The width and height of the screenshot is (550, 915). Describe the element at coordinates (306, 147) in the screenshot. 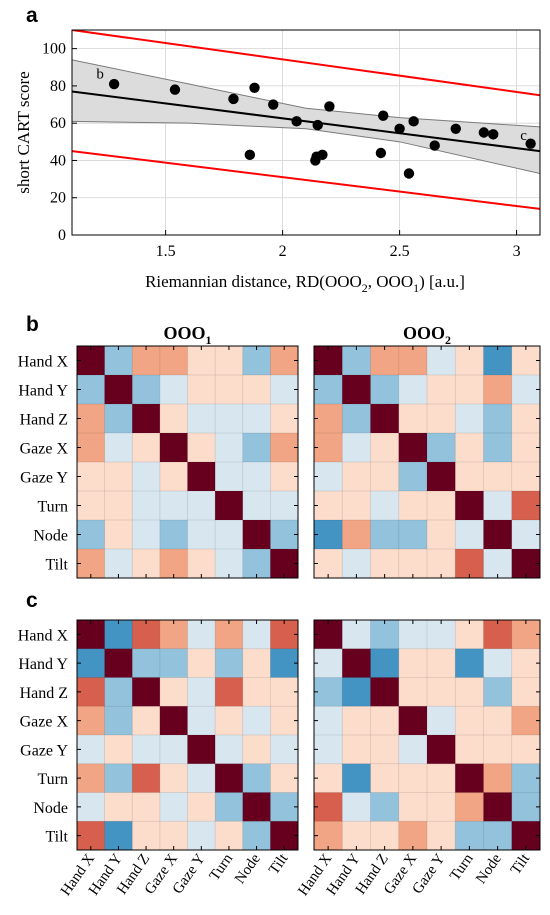

I see `confidence-lower-line` at that location.